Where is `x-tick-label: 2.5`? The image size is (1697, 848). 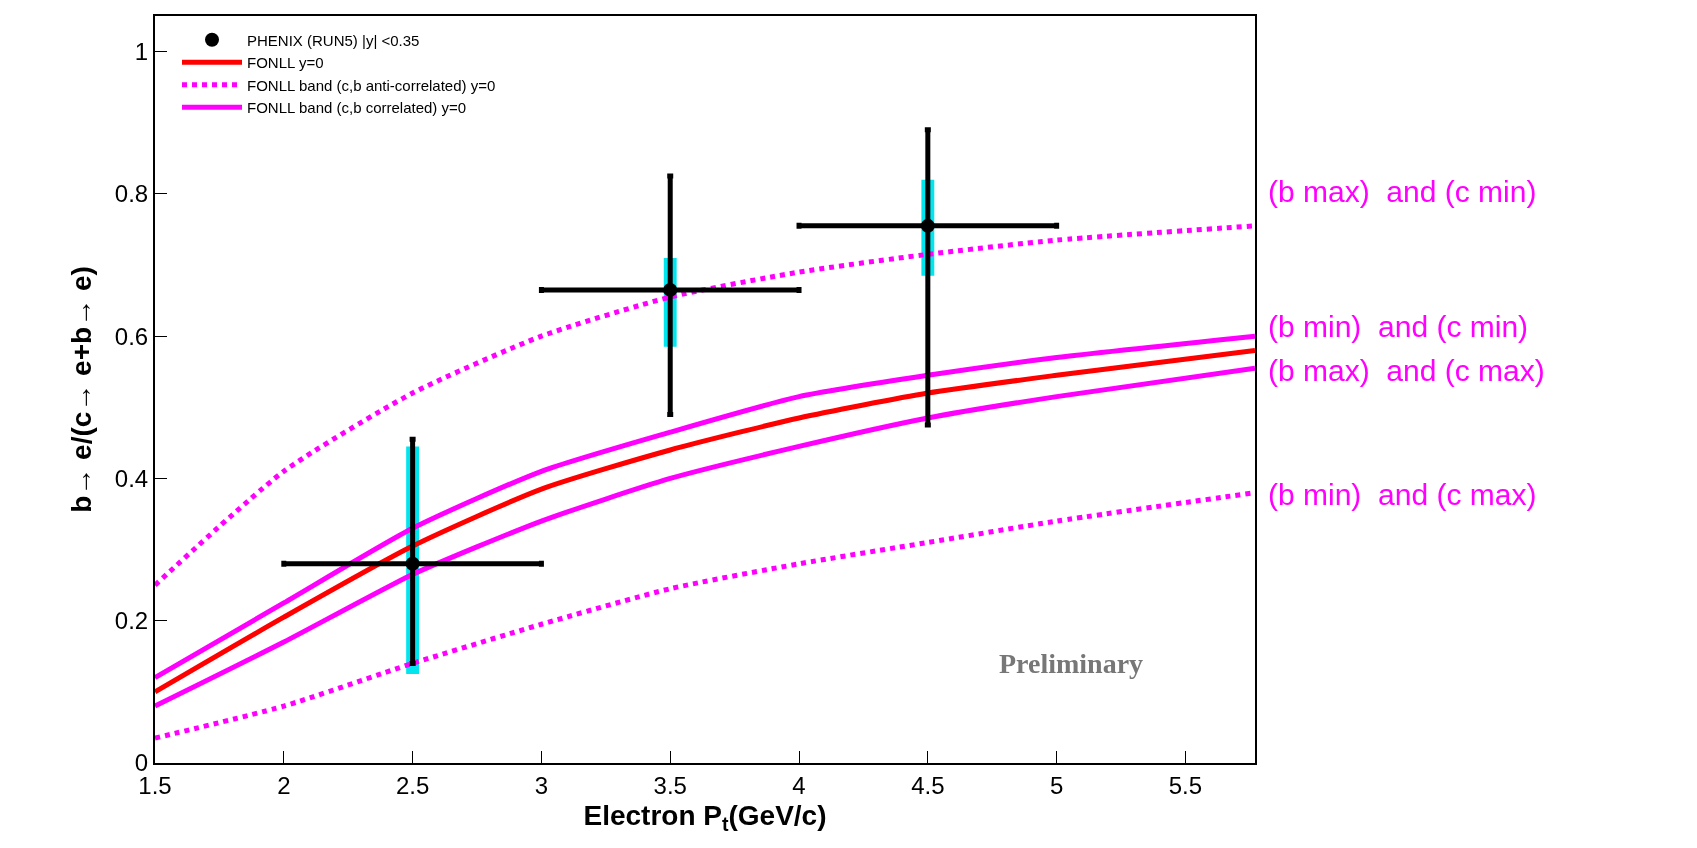
x-tick-label: 2.5 is located at coordinates (412, 785).